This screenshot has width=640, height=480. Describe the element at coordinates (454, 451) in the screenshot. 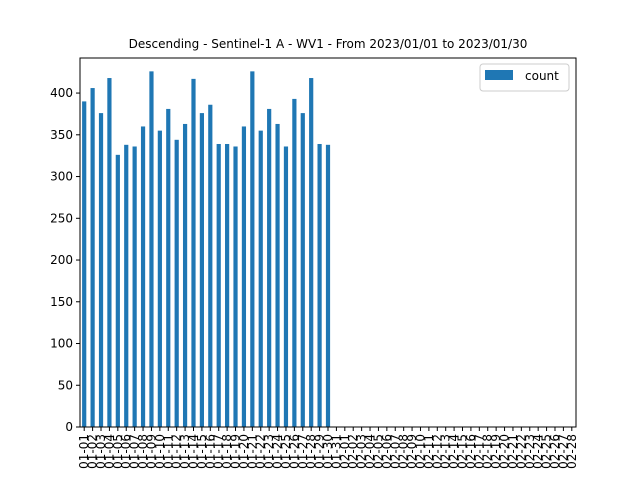

I see `x-tick-label: 02-14` at that location.